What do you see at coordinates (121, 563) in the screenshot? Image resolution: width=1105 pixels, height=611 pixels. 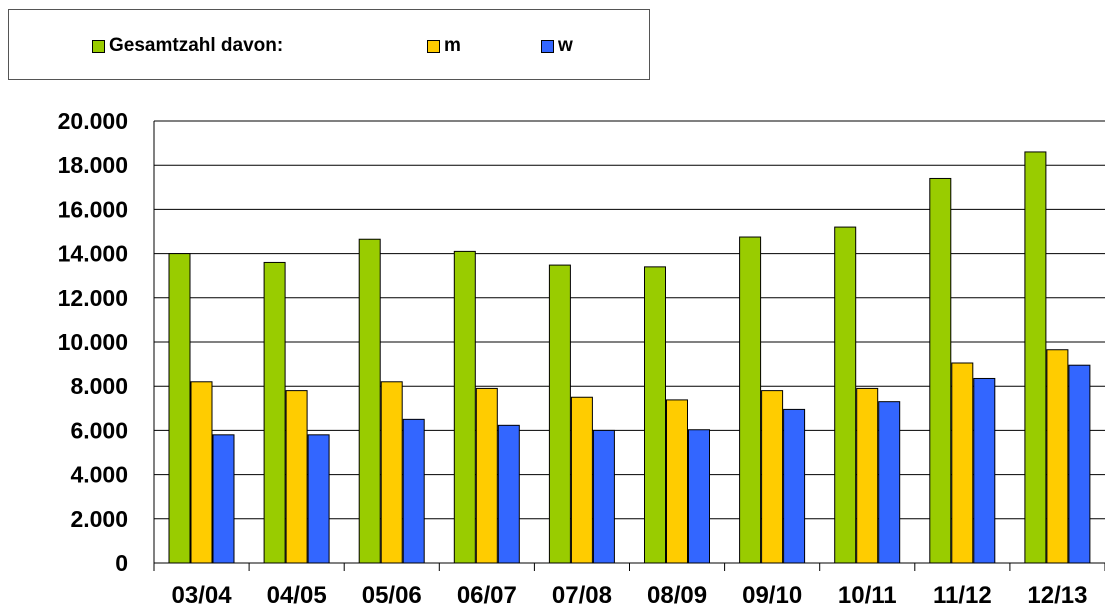 I see `y-tick-label: 0` at bounding box center [121, 563].